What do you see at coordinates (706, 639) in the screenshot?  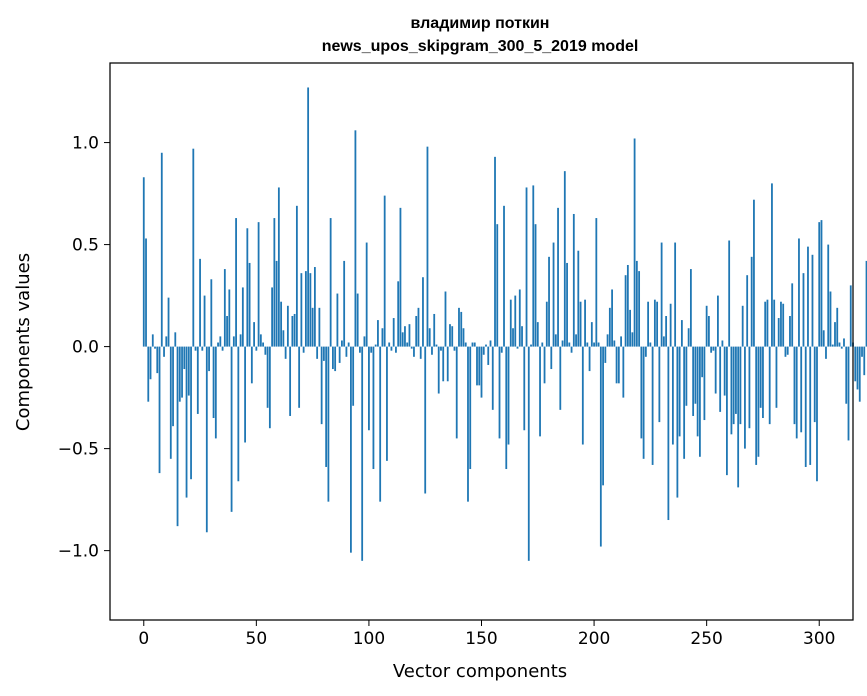 I see `x-tick-label: 250` at bounding box center [706, 639].